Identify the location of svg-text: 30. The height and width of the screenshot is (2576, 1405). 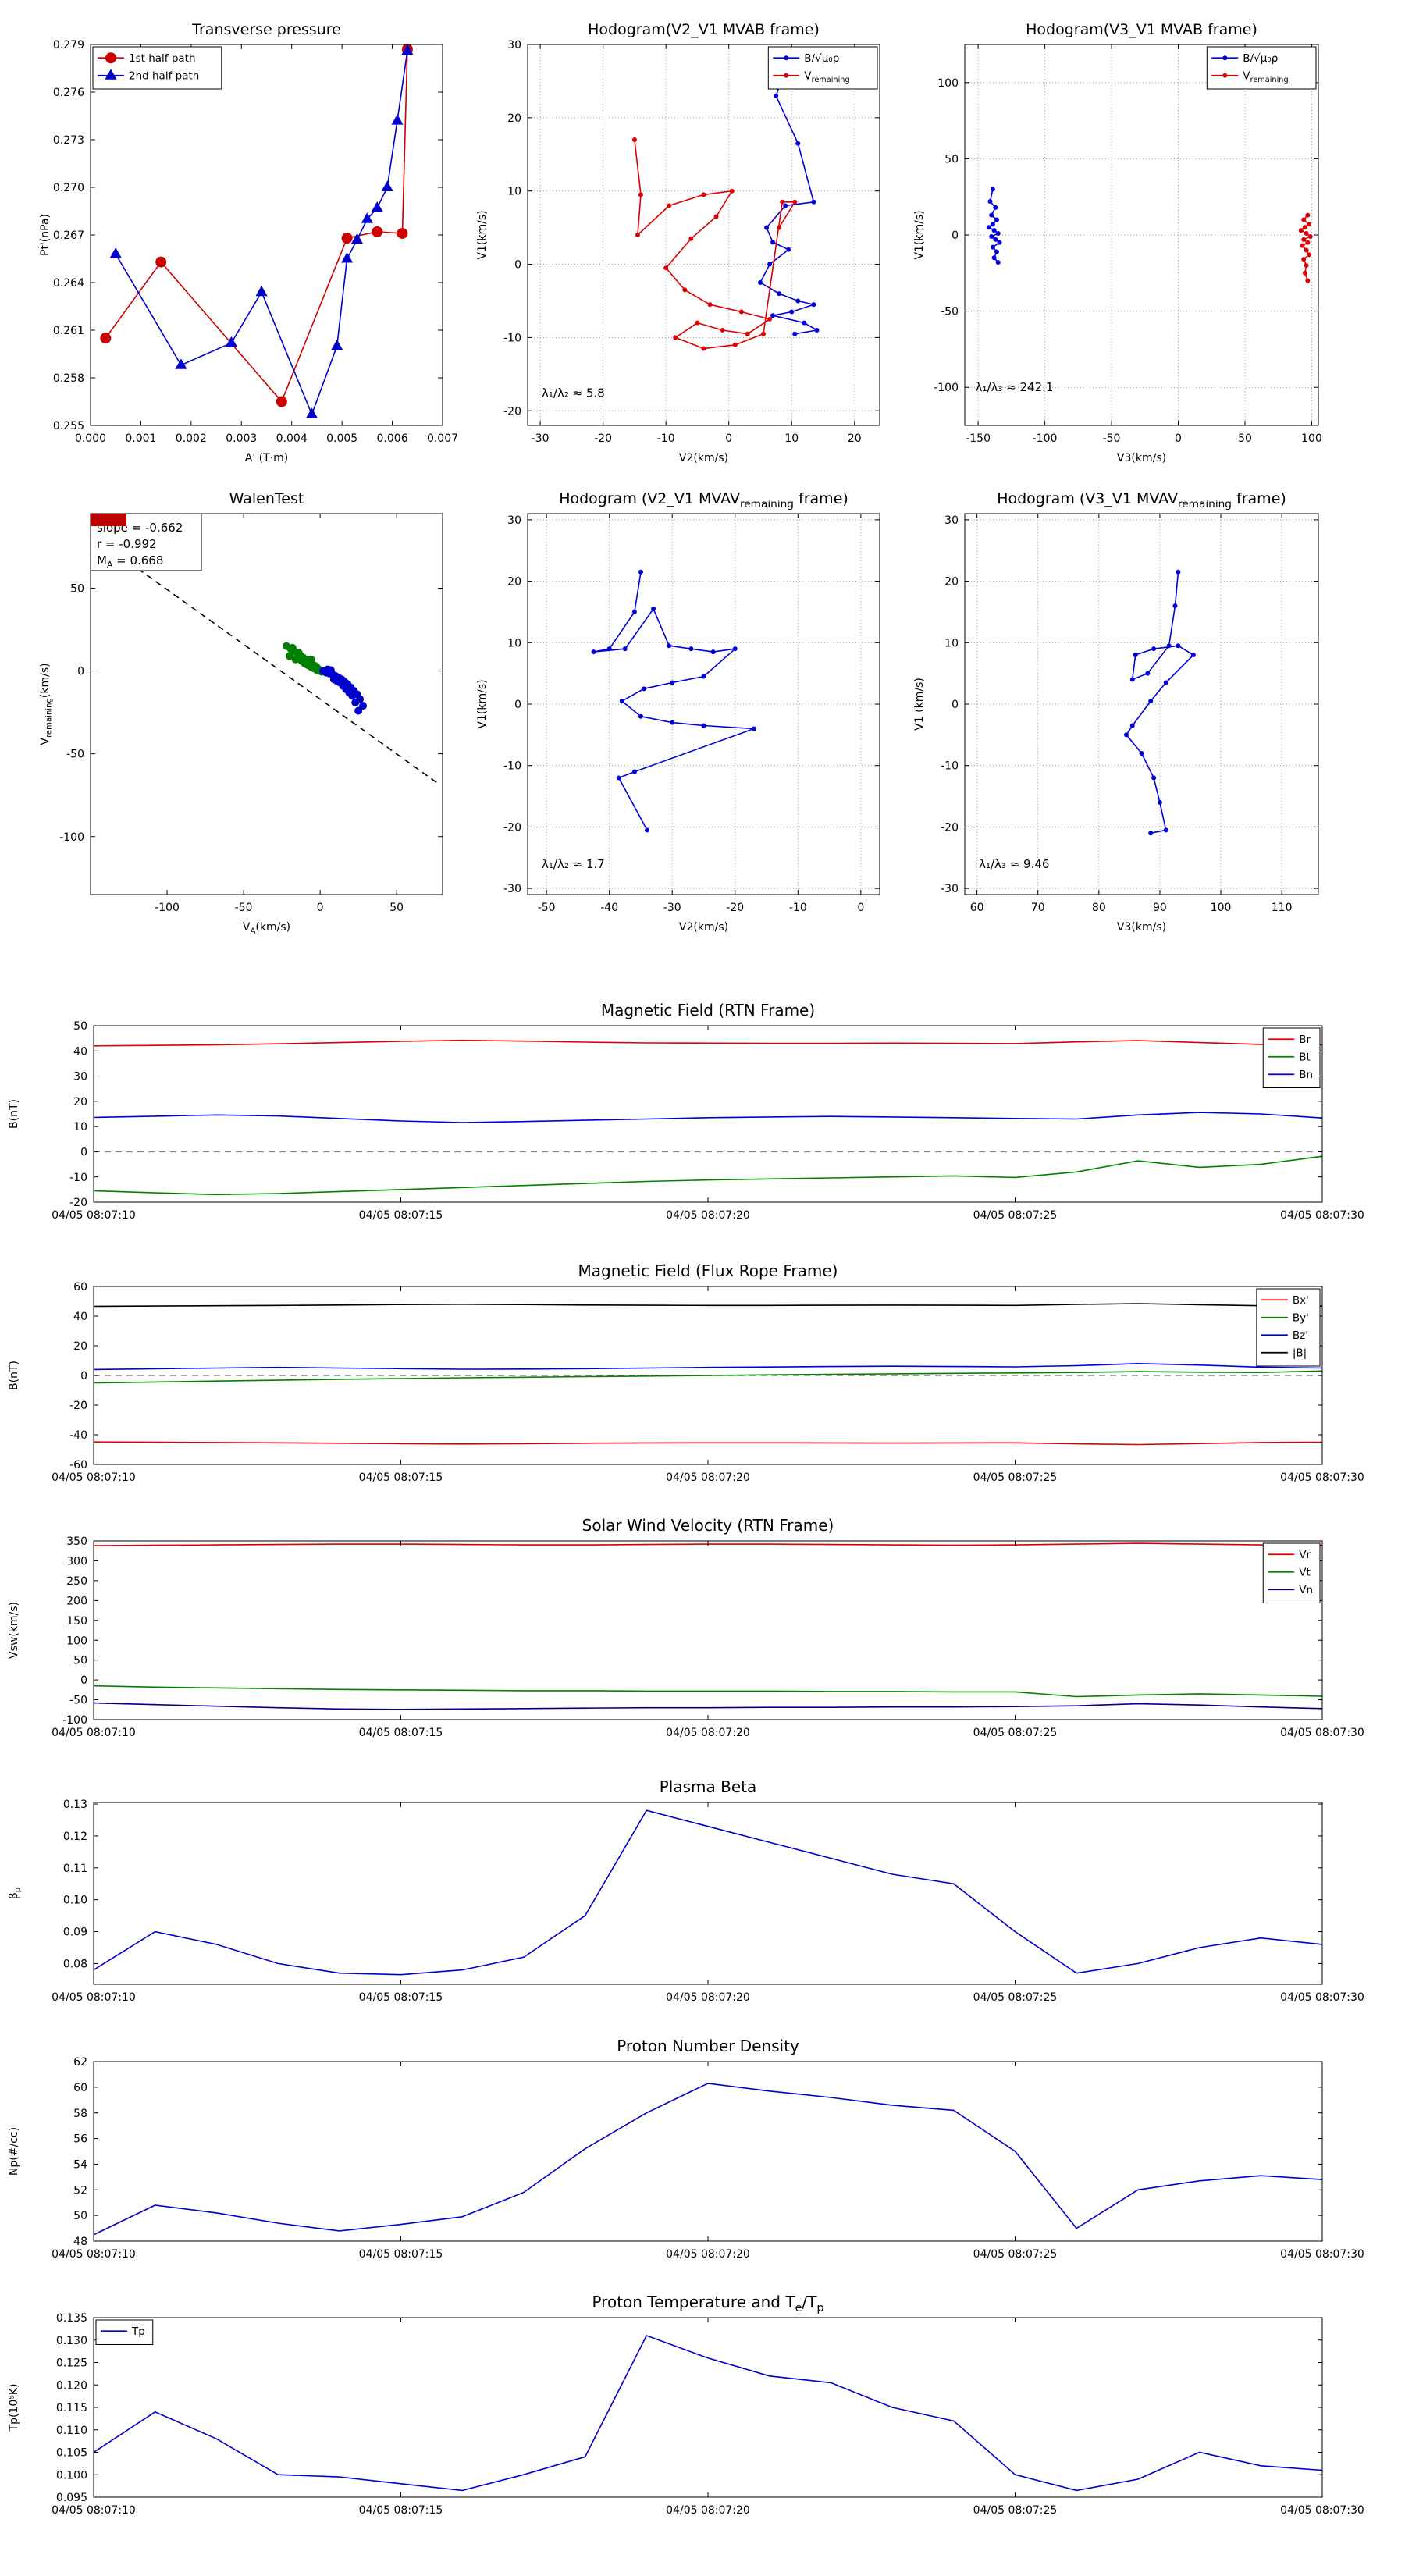
(952, 520).